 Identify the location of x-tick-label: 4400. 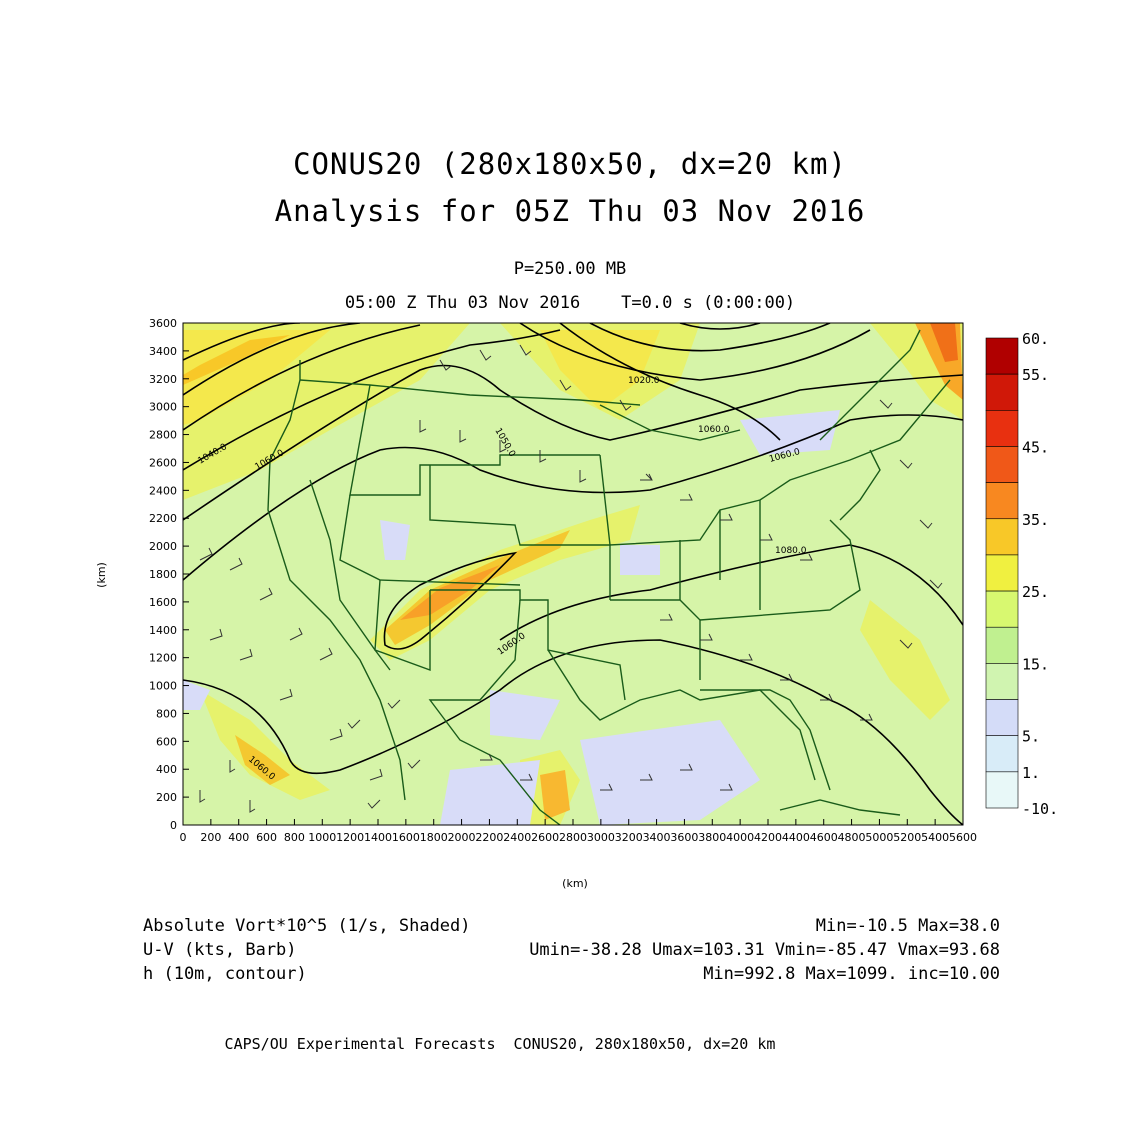
(796, 837).